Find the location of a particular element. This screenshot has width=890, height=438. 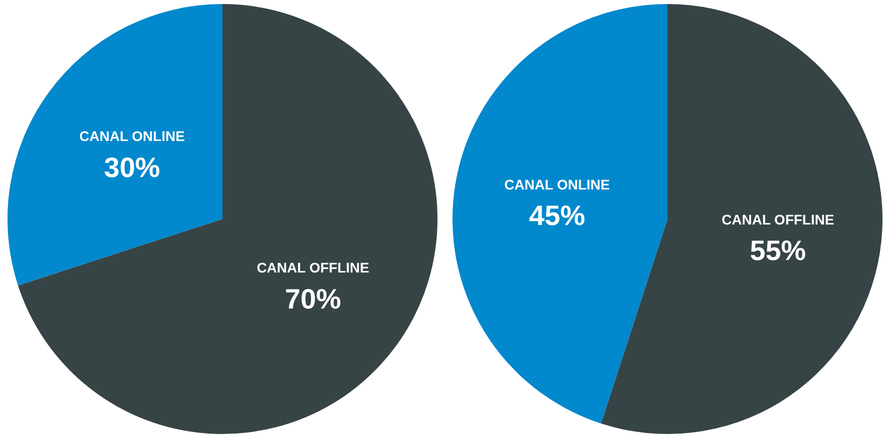

data-label: 45% is located at coordinates (557, 216).